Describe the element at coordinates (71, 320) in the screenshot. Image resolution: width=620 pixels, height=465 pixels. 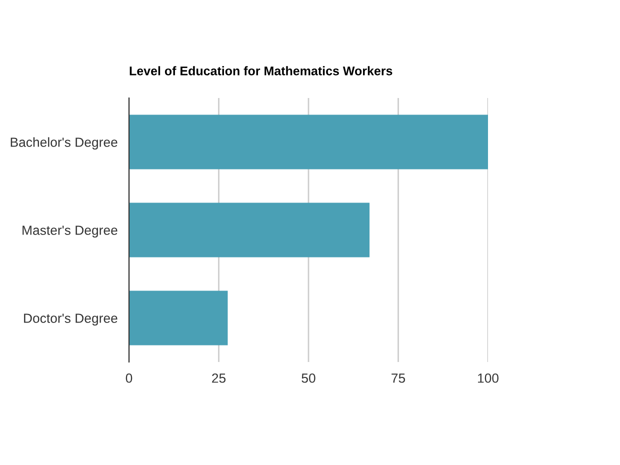
I see `y-tick-label: Doctor's Degree` at that location.